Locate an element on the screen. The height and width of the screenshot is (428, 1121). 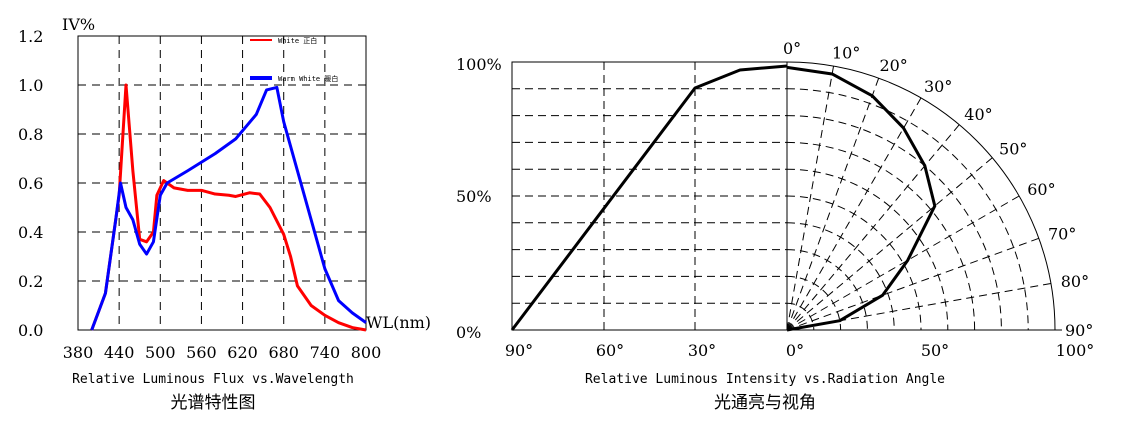
y-tick-label: 0.4 is located at coordinates (30, 232).